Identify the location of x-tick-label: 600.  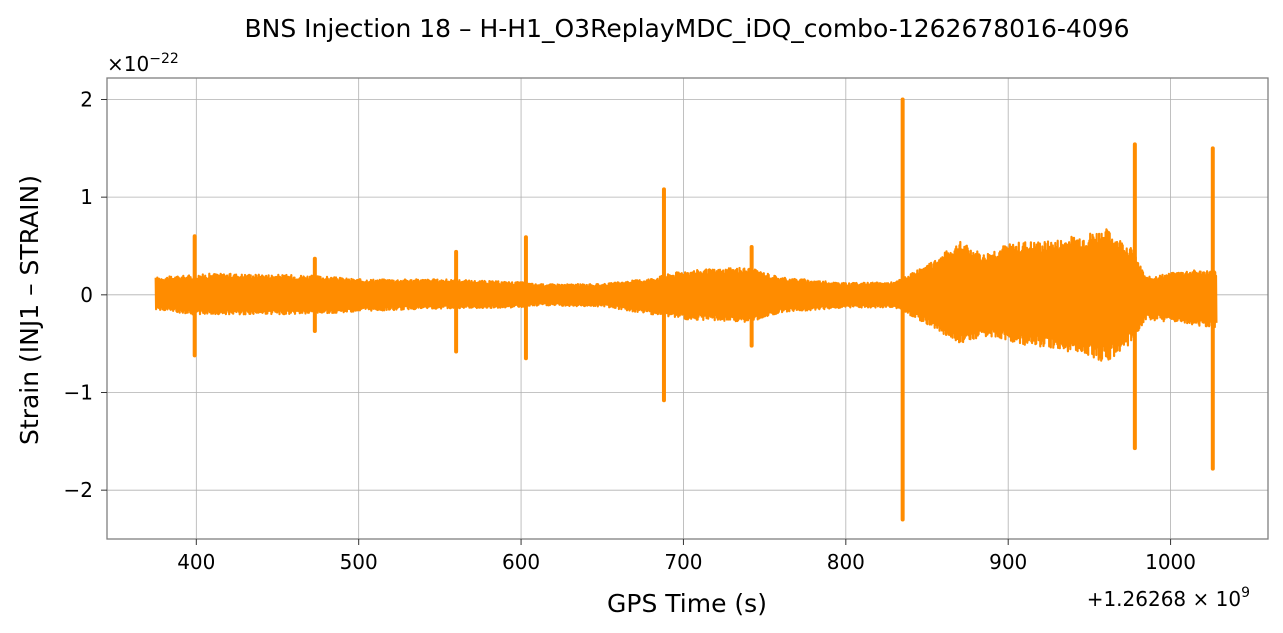
(521, 562).